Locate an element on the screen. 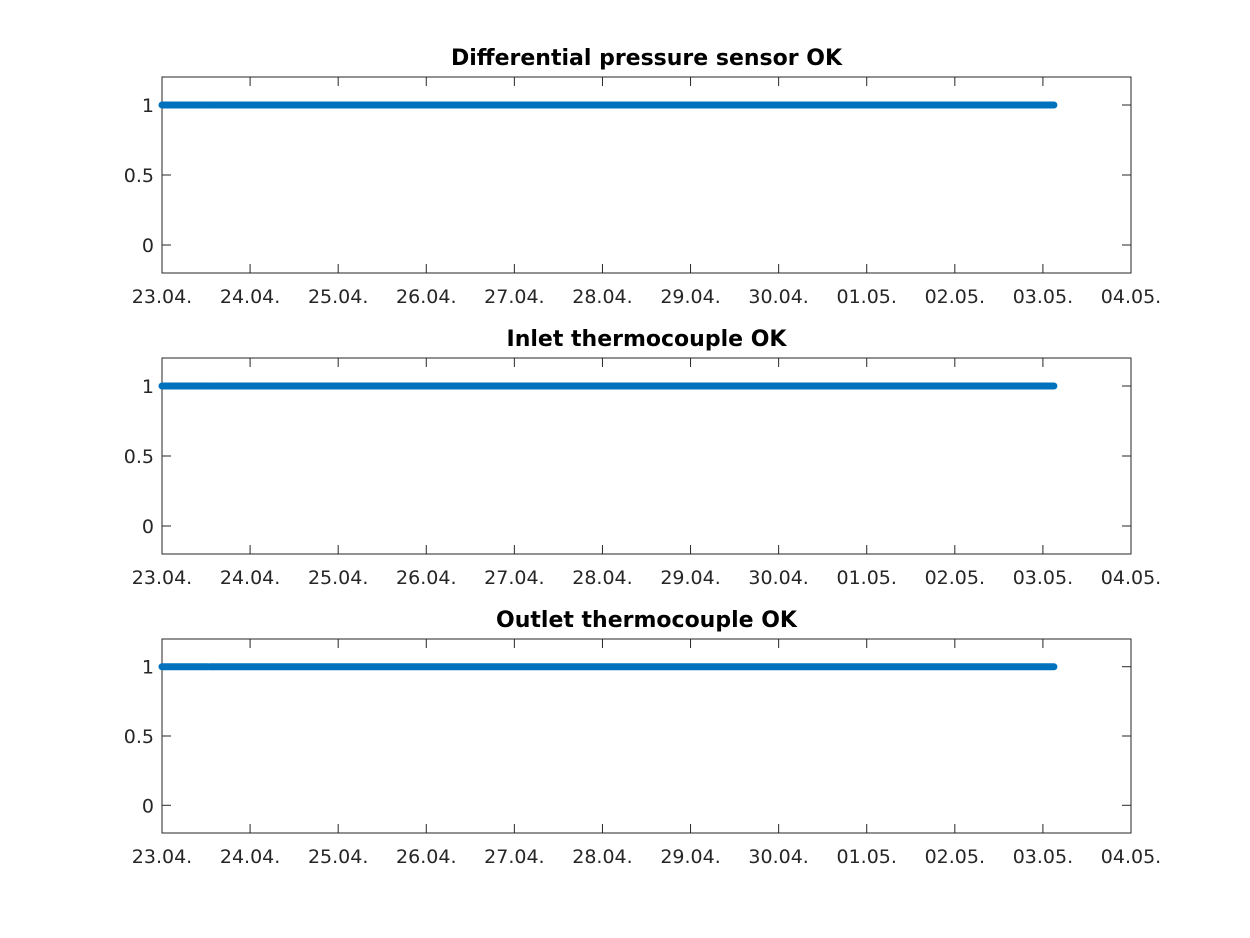 Image resolution: width=1250 pixels, height=938 pixels. axes-title: Differential pressure sensor OK is located at coordinates (647, 58).